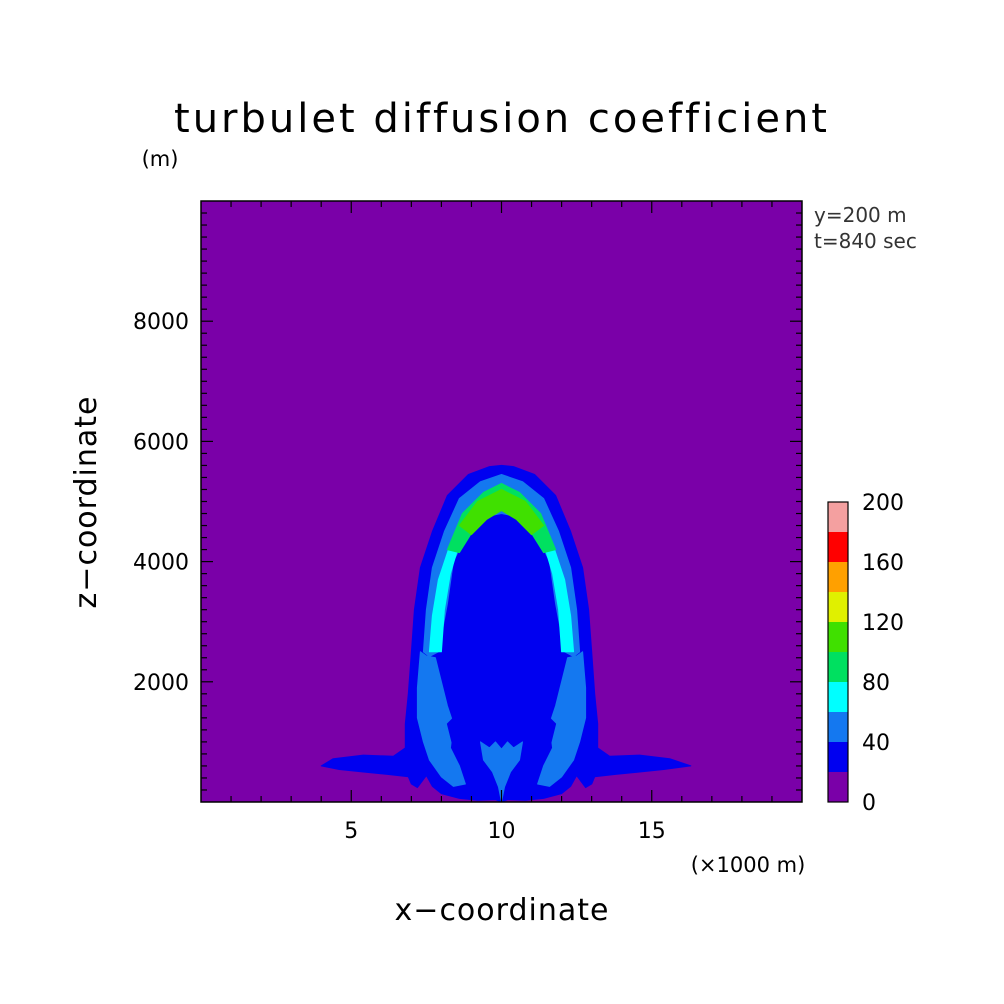  What do you see at coordinates (883, 503) in the screenshot?
I see `colorbar-tick-label: 200` at bounding box center [883, 503].